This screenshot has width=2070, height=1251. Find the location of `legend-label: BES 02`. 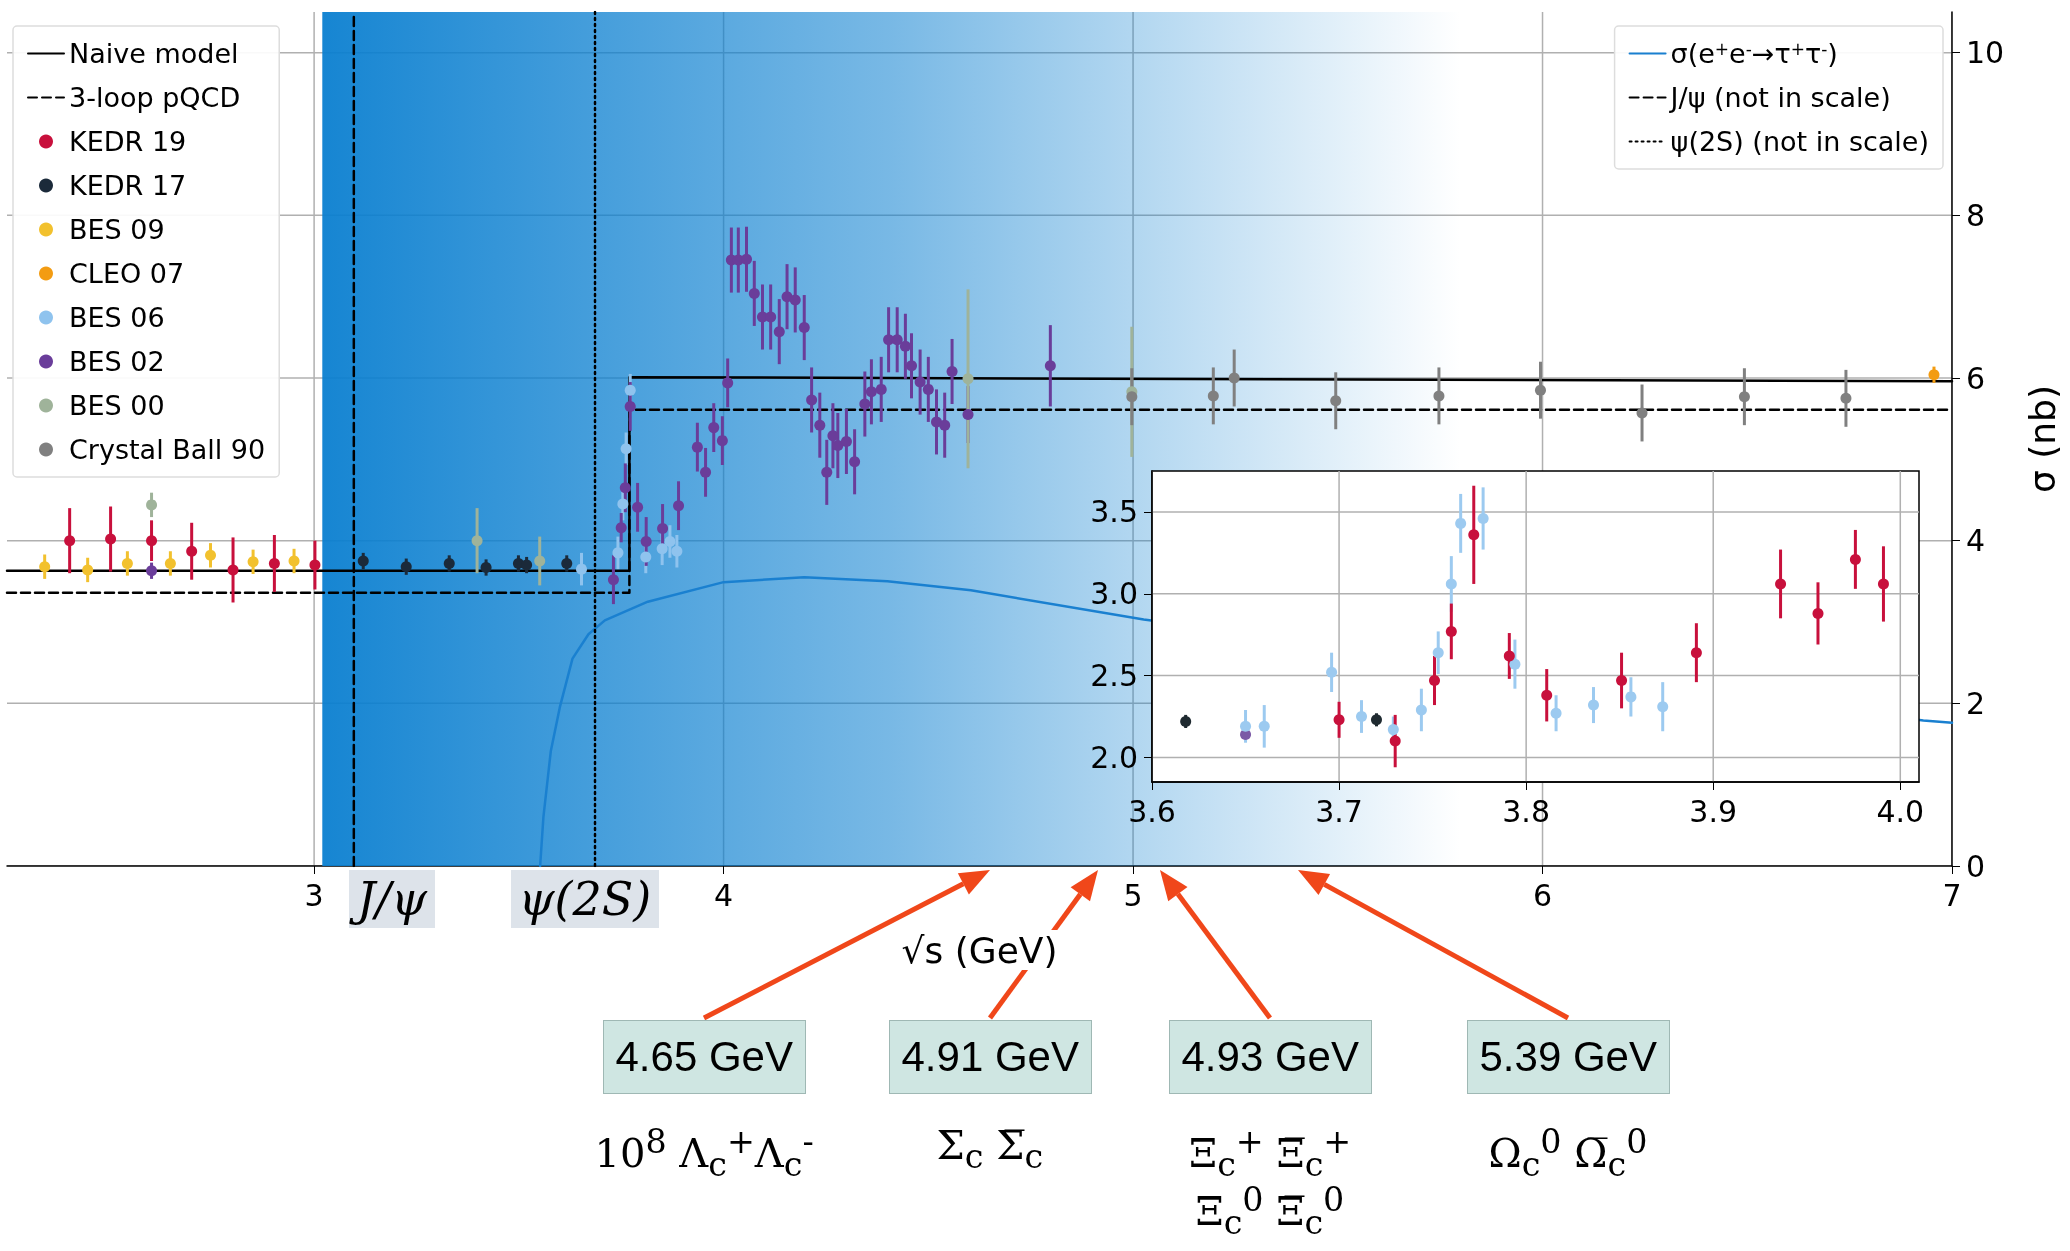

legend-label: BES 02 is located at coordinates (117, 361).